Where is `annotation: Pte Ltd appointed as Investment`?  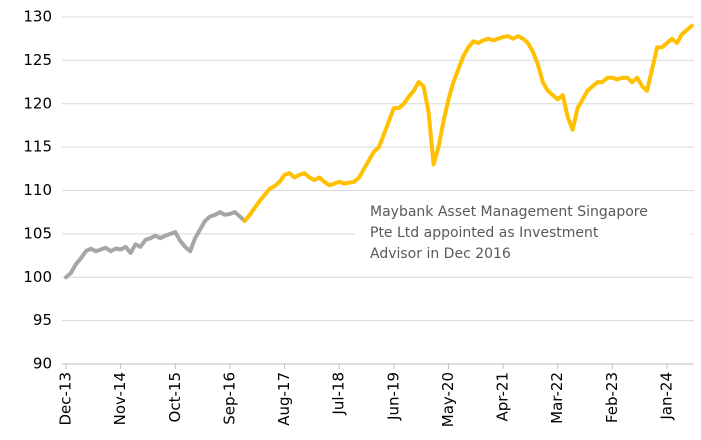
annotation: Pte Ltd appointed as Investment is located at coordinates (484, 233).